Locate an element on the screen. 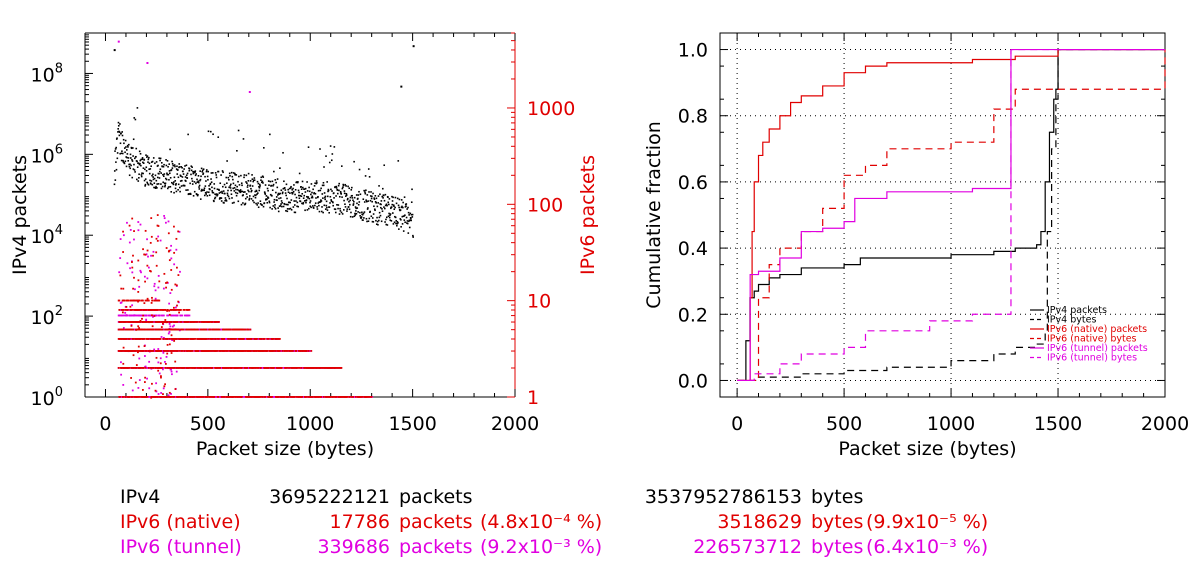 The image size is (1200, 580). ipv4-points is located at coordinates (264, 141).